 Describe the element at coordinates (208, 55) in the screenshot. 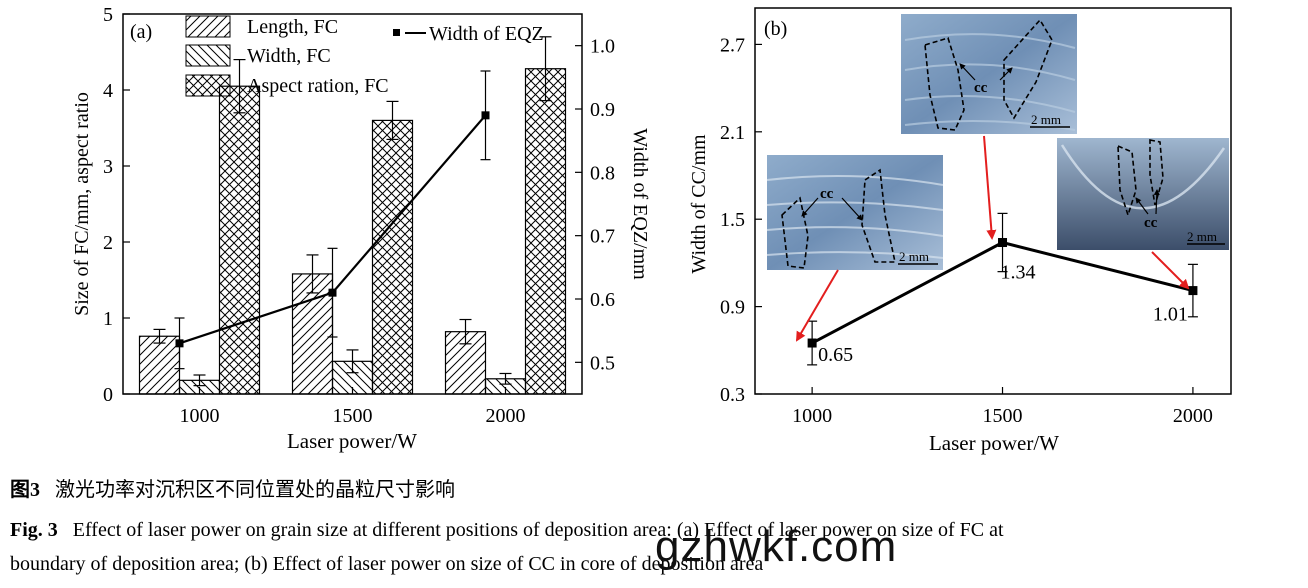

I see `legend-swatch-width` at that location.